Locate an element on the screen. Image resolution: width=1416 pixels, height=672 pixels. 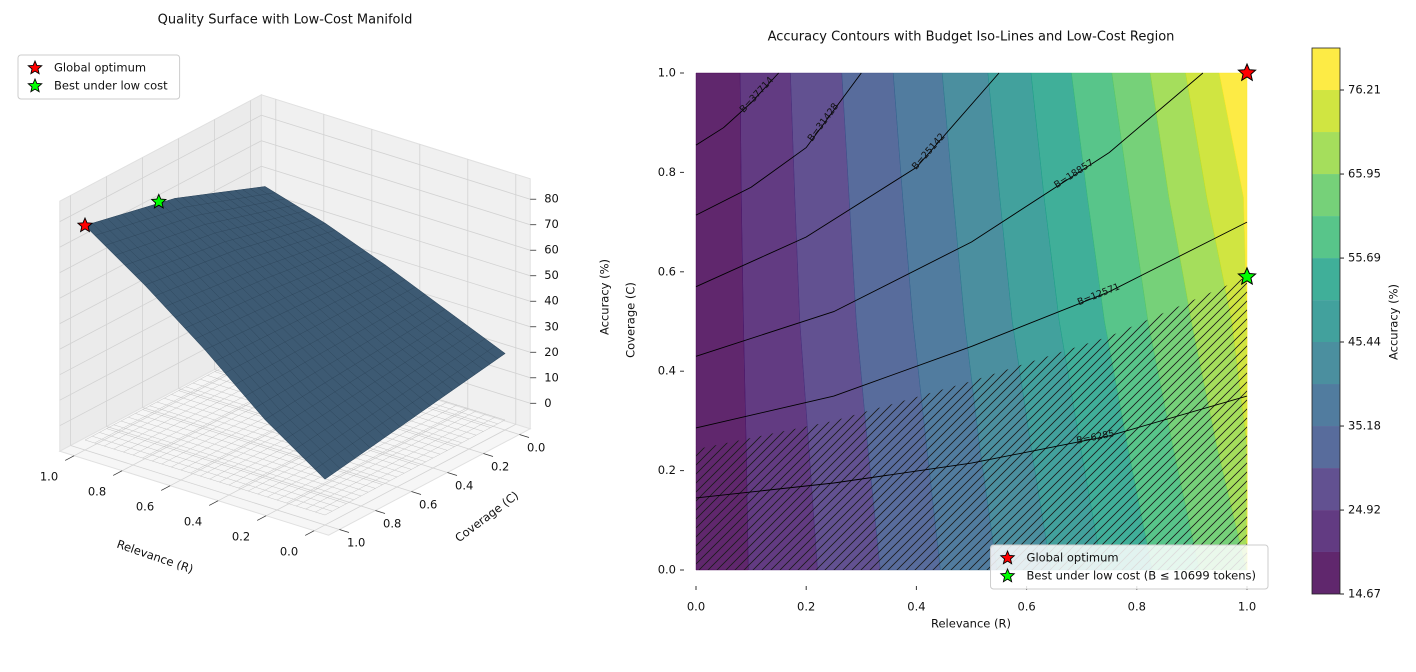
z-tick-label: 20 is located at coordinates (551, 352).